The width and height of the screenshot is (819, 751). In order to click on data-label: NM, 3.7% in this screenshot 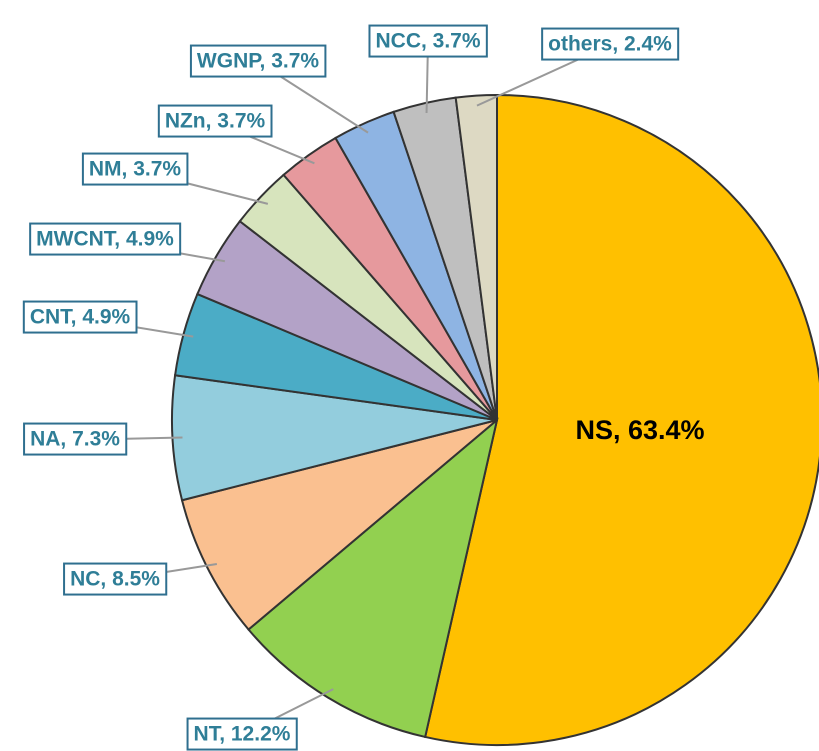, I will do `click(135, 169)`.